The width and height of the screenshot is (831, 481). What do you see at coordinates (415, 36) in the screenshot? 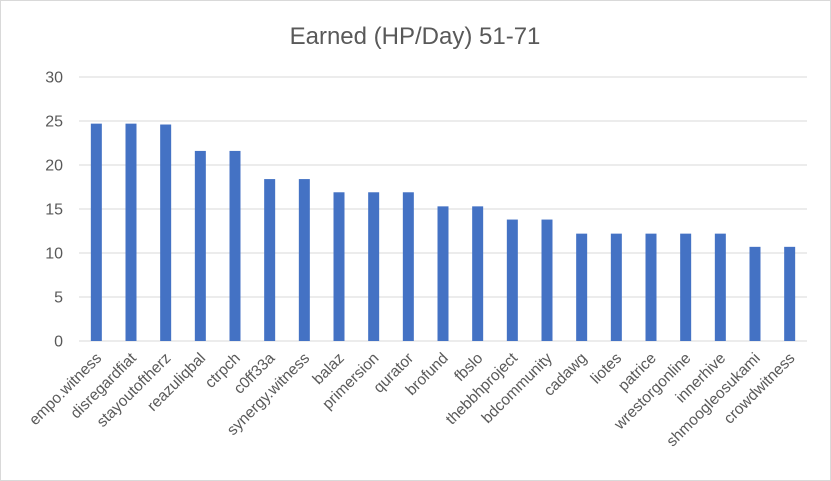
I see `chart-title: Earned (HP/Day) 51-71` at bounding box center [415, 36].